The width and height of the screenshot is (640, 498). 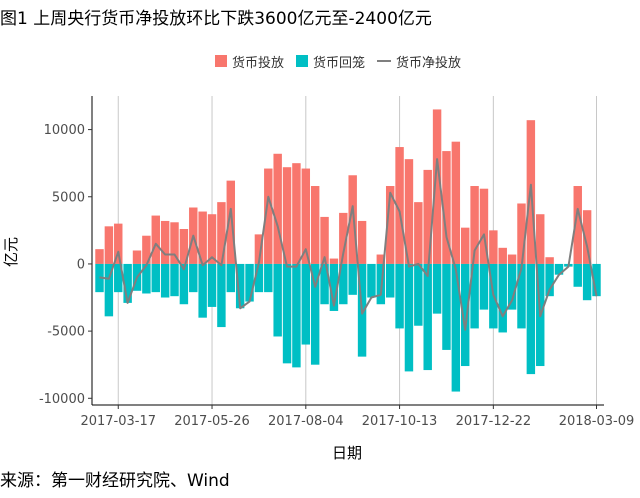 I want to click on legend-label-net: 货币净投放, so click(x=429, y=63).